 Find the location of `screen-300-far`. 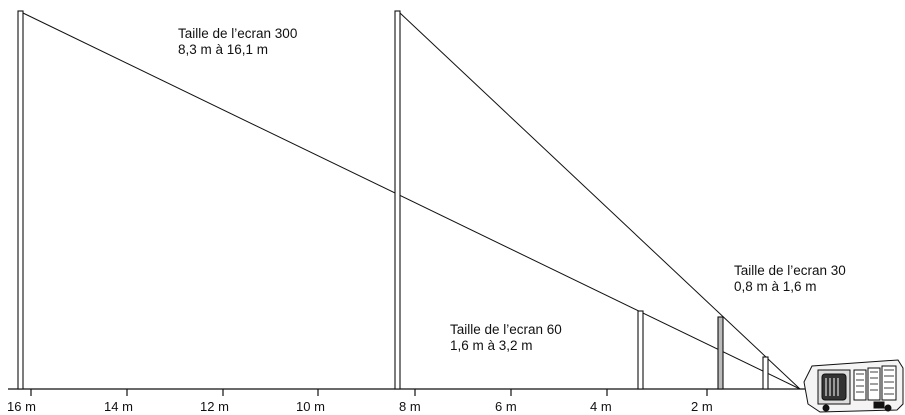

screen-300-far is located at coordinates (20, 200).